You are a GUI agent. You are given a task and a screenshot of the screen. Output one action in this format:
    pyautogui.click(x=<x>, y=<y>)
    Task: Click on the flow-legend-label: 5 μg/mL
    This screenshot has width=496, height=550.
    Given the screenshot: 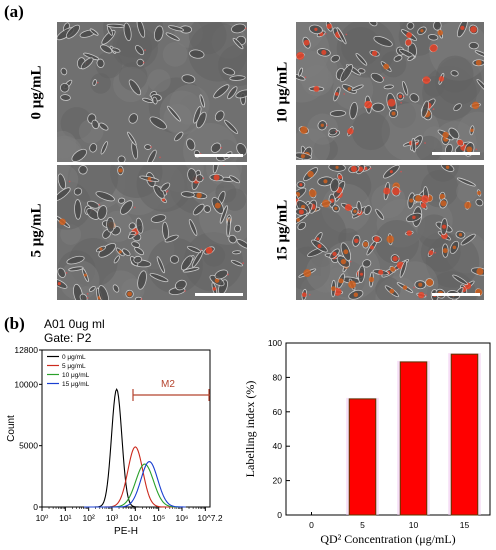 What is the action you would take?
    pyautogui.click(x=74, y=366)
    